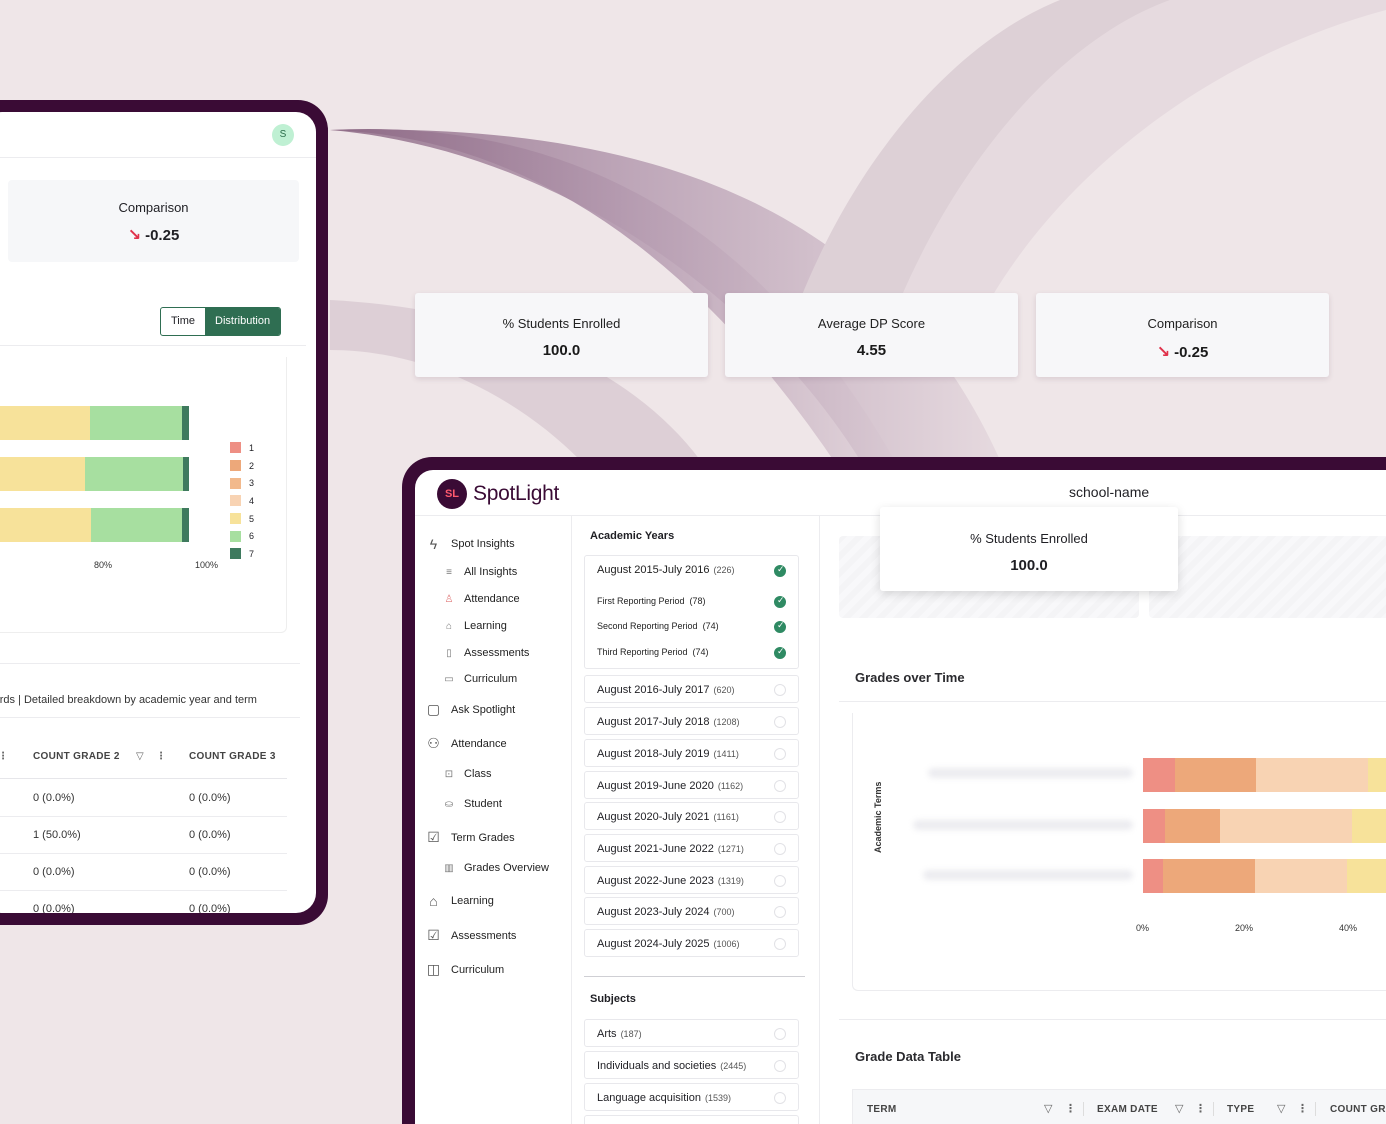 The image size is (1386, 1124). Describe the element at coordinates (691, 943) in the screenshot. I see `year-option: August 2024-July 2025 (1006)` at that location.